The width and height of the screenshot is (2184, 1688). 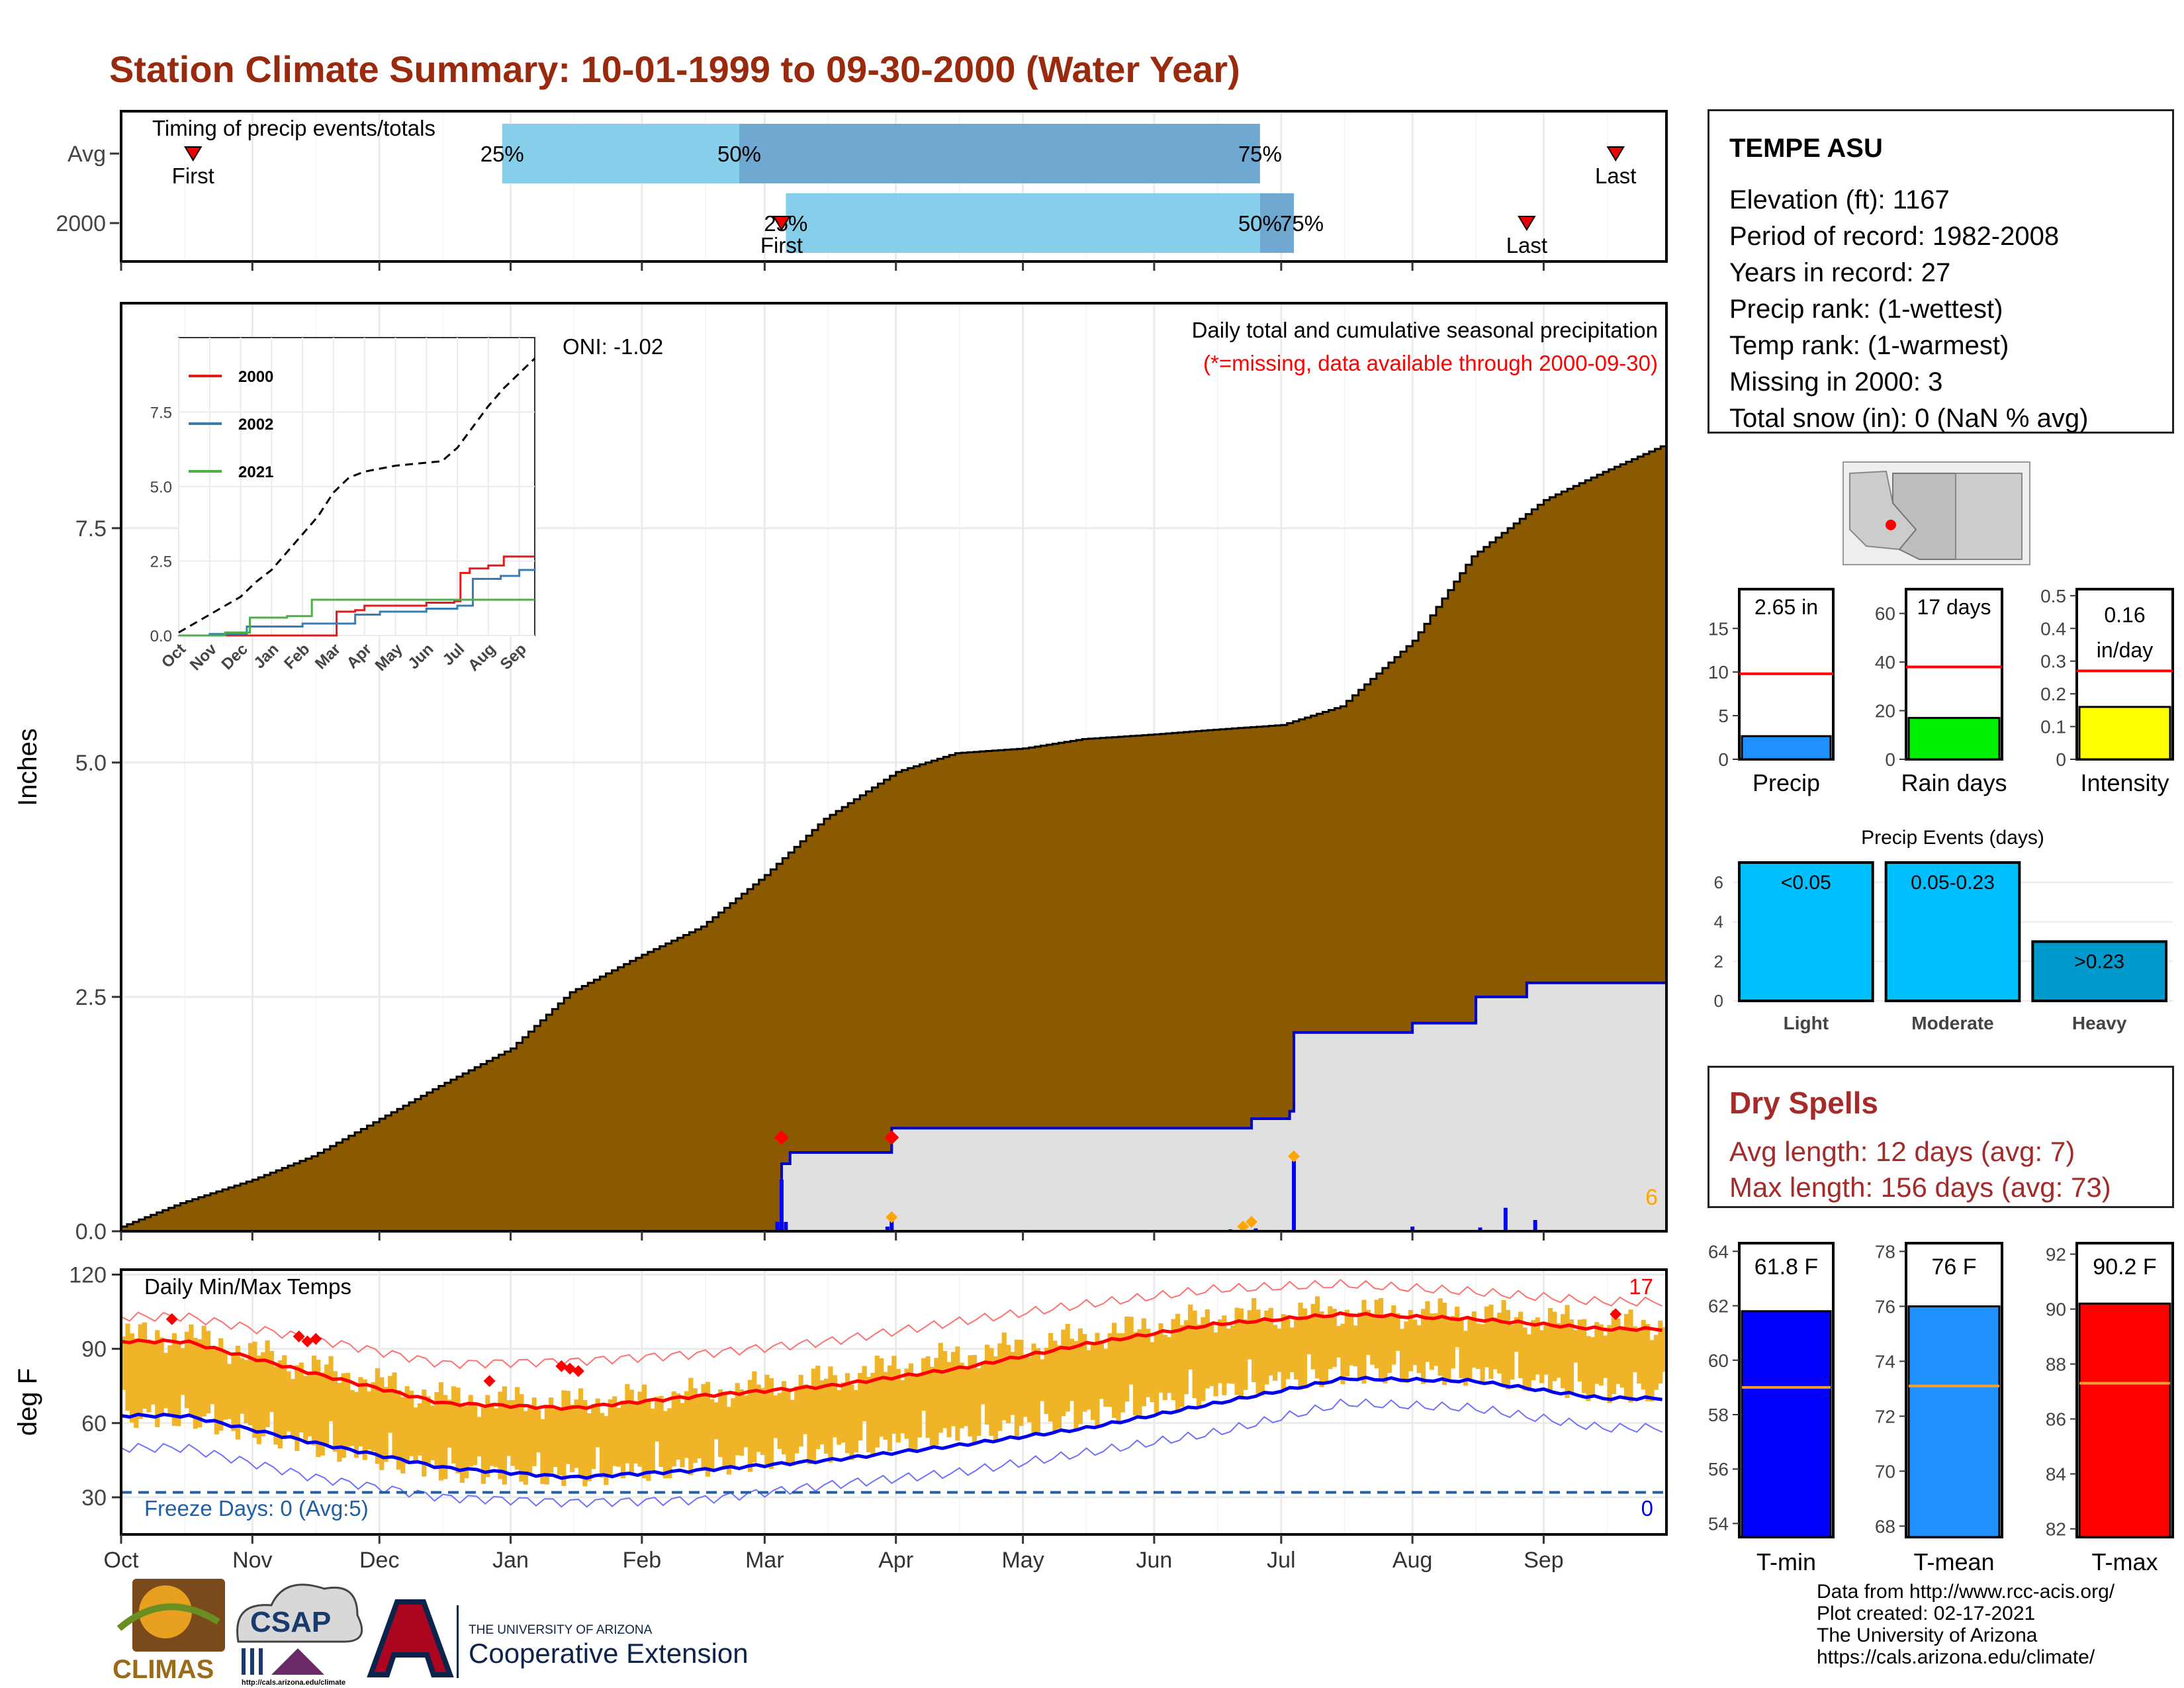 I want to click on y-tick-label: 0.2, so click(x=2053, y=694).